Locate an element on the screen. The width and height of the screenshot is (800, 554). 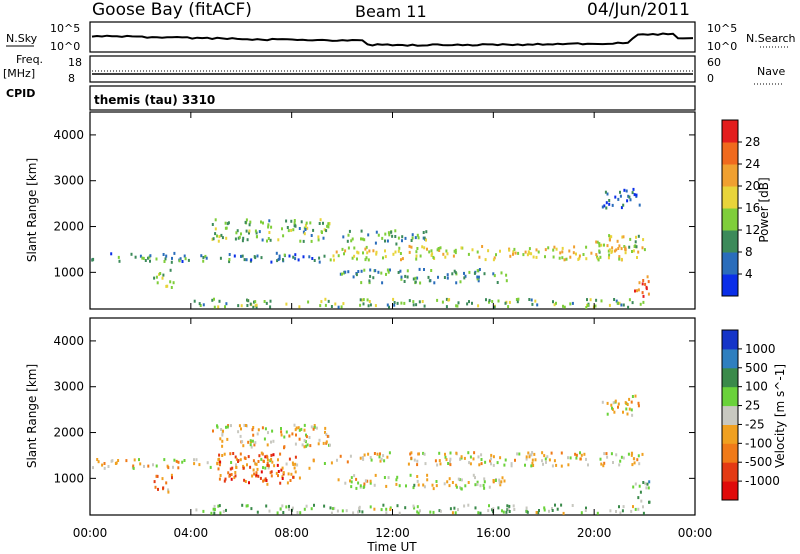
velocity-colorbar-tick-label: -25 is located at coordinates (755, 424).